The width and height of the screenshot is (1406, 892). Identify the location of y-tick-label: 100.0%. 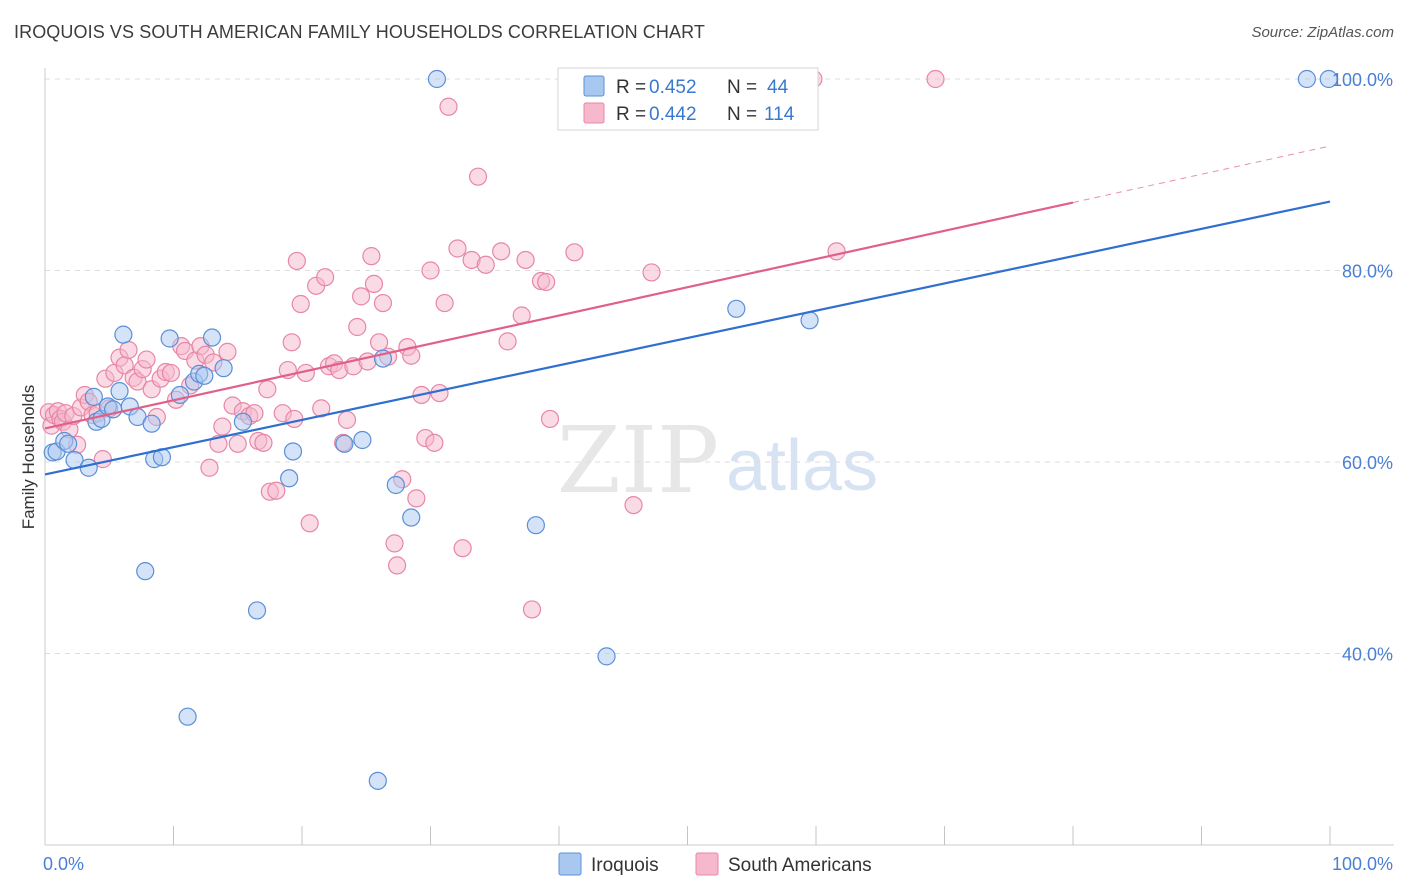
(1362, 80).